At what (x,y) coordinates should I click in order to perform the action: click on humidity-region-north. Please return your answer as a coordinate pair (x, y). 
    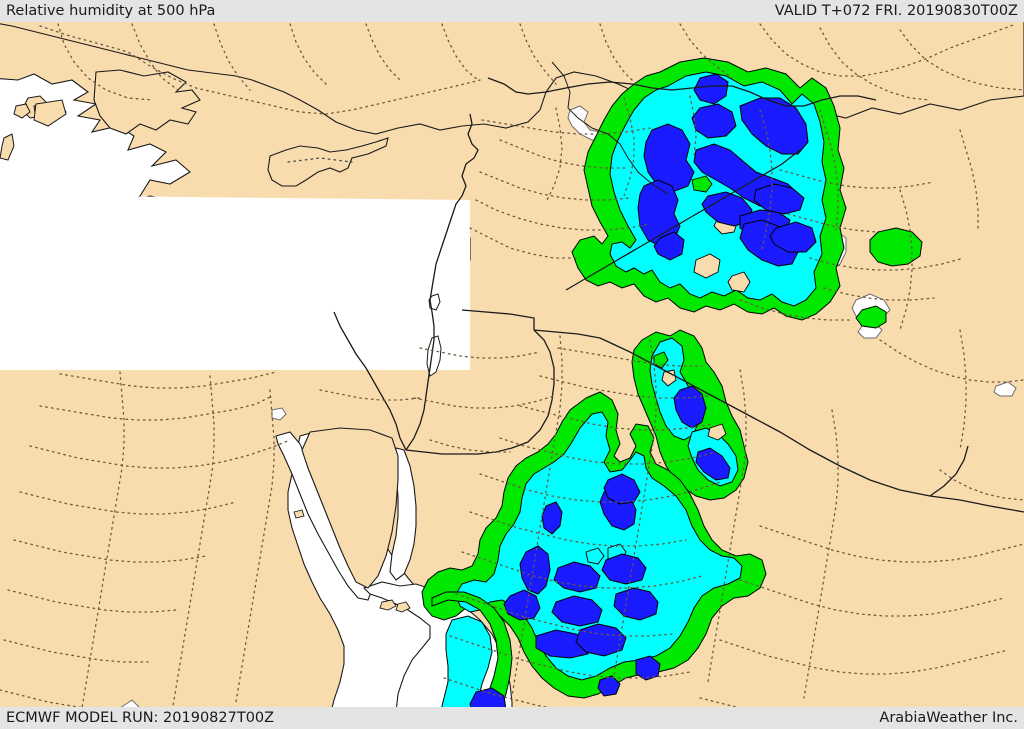
    Looking at the image, I should click on (709, 189).